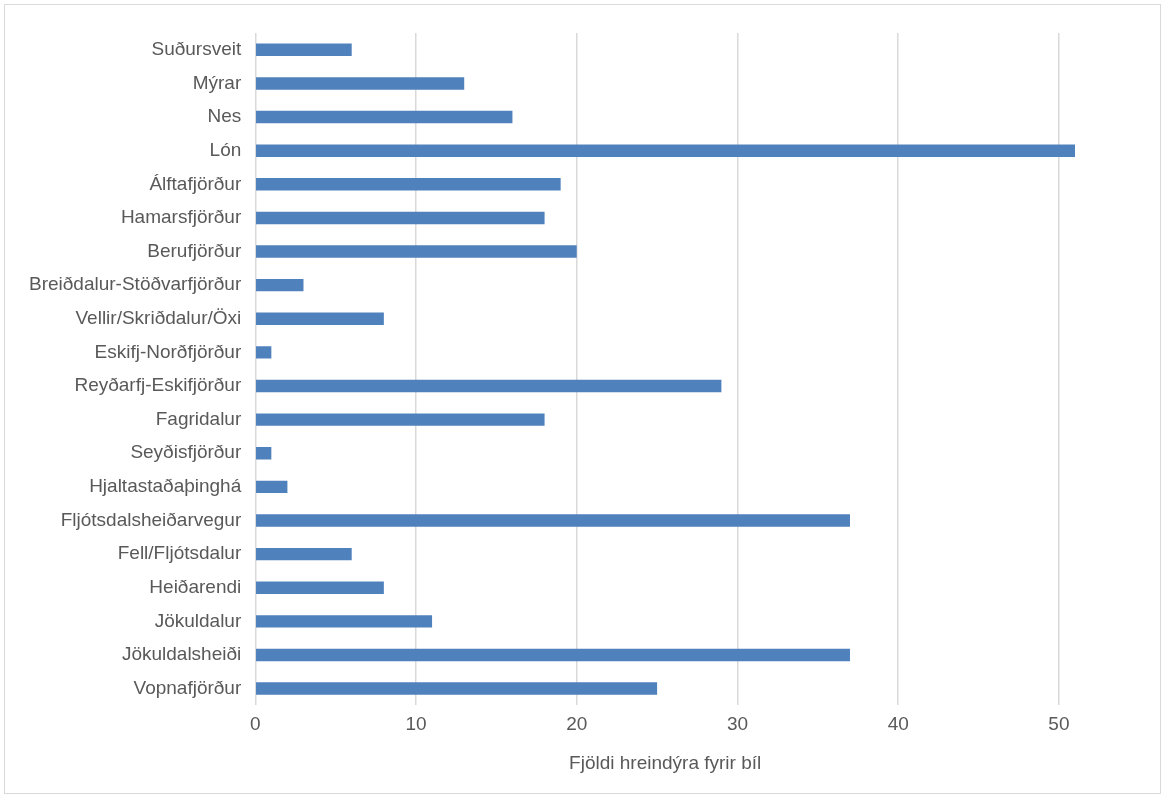 This screenshot has height=798, width=1165. Describe the element at coordinates (158, 385) in the screenshot. I see `y-tick-label: Reyðarfj-Eskifjörður` at that location.